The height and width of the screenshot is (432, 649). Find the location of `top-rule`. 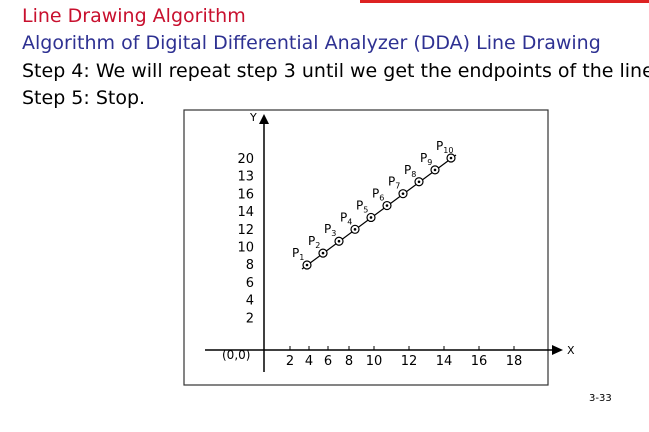

top-rule is located at coordinates (504, 1).